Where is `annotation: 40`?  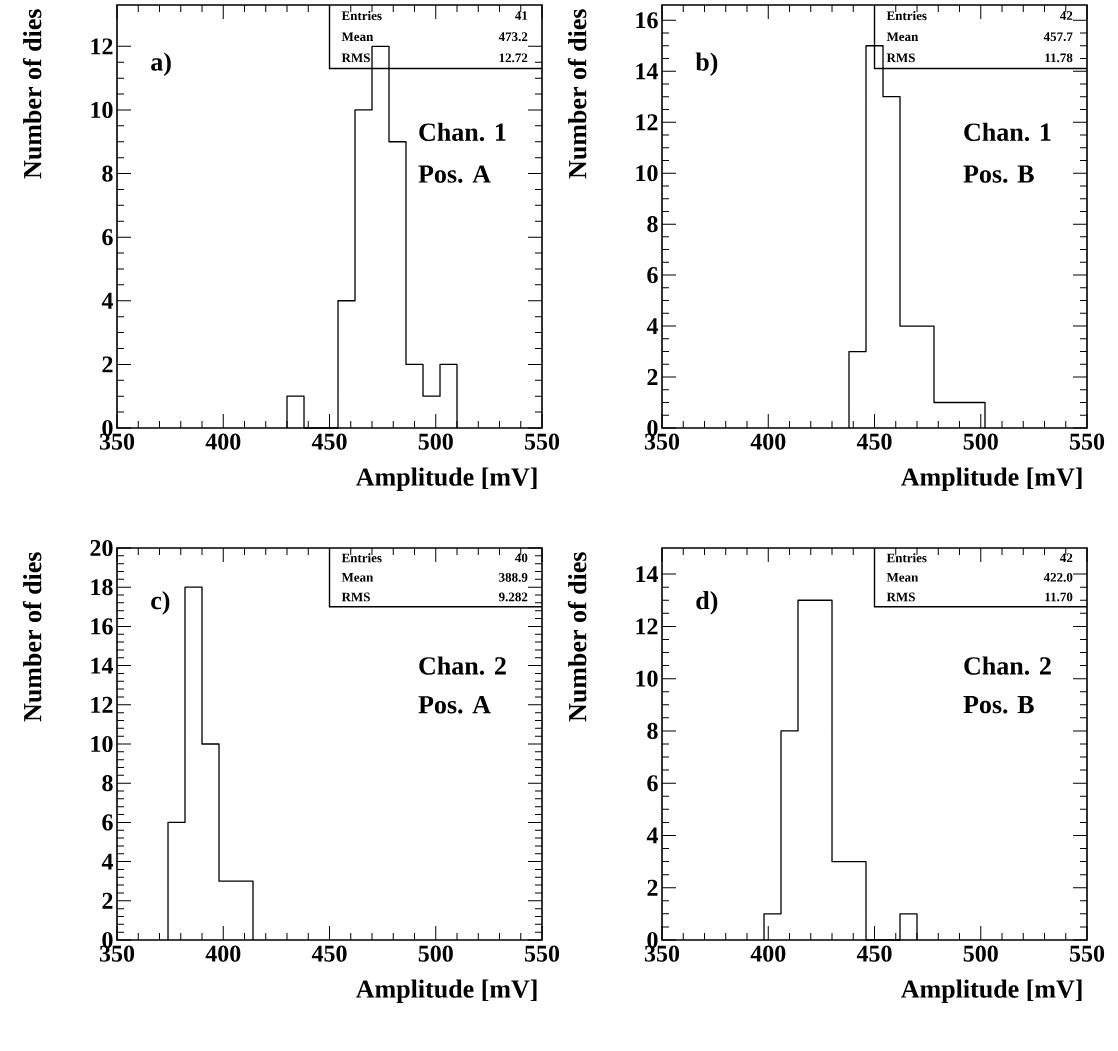 annotation: 40 is located at coordinates (521, 558).